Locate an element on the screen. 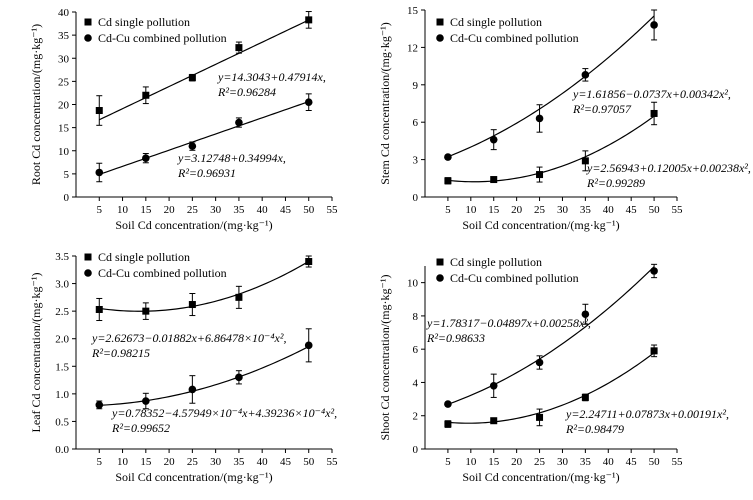 The image size is (753, 500). legend-marker-square is located at coordinates (88, 22).